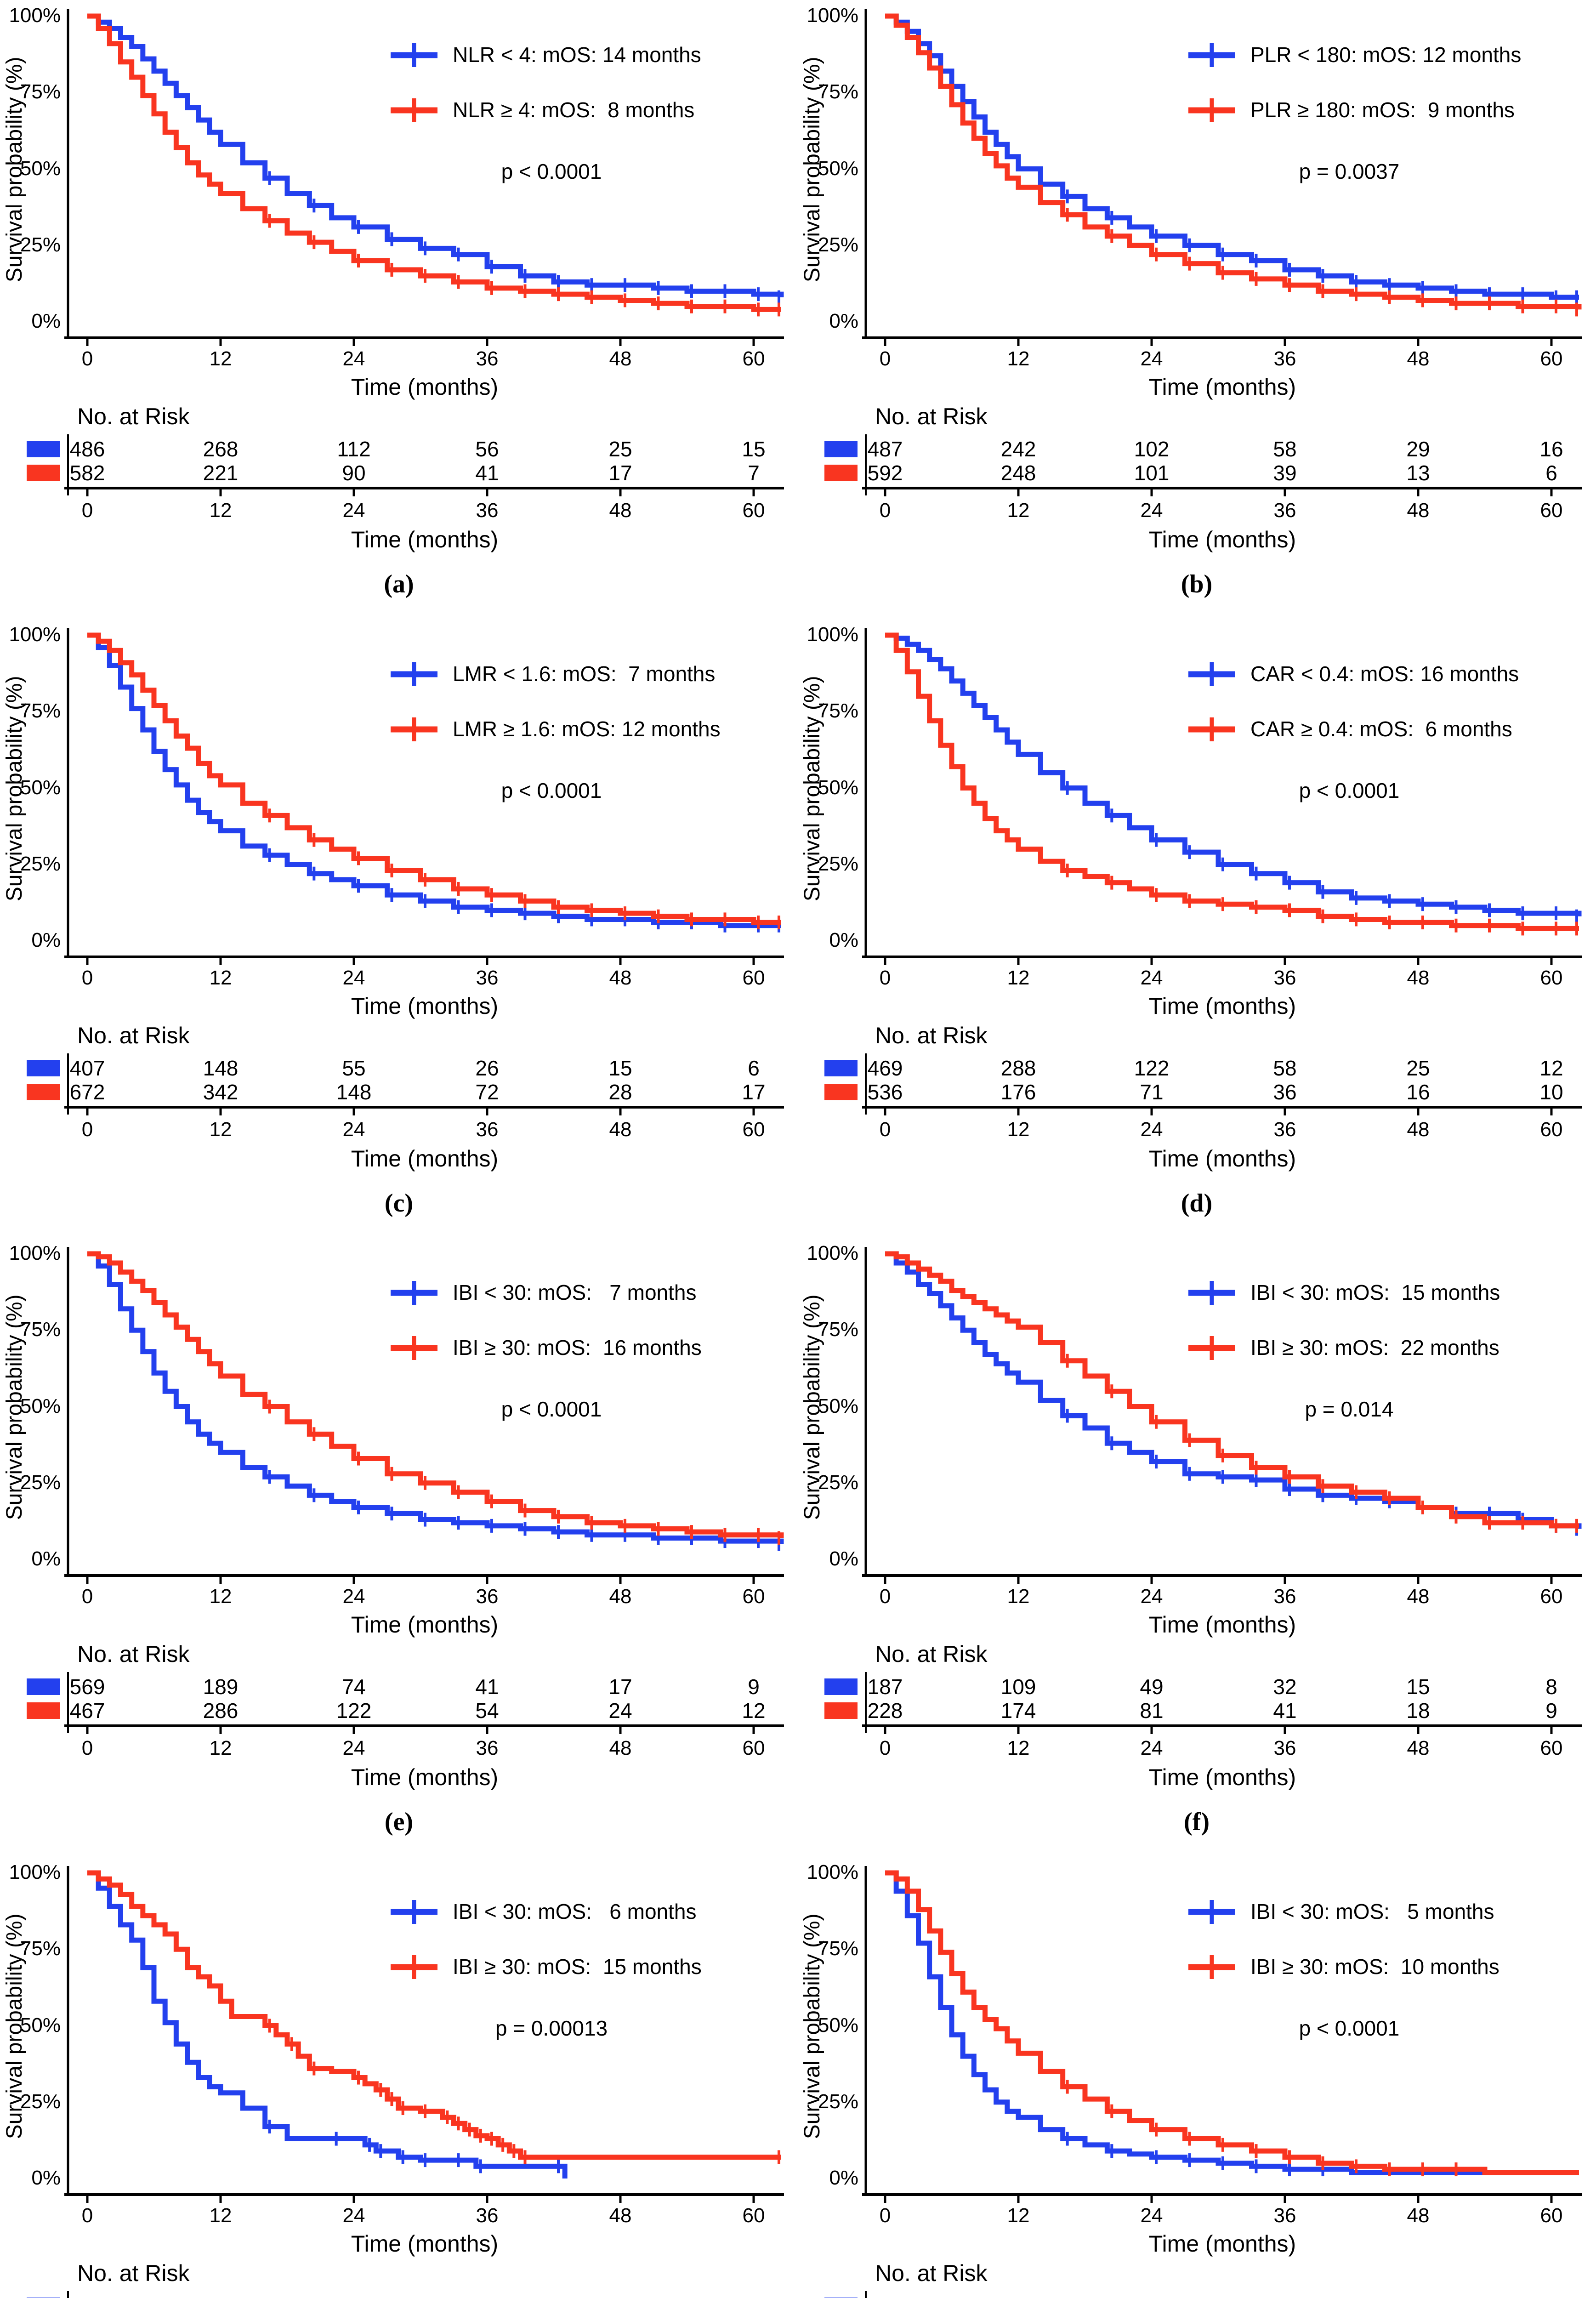 This screenshot has height=2298, width=1596. I want to click on risk-count: 7, so click(1285, 2296).